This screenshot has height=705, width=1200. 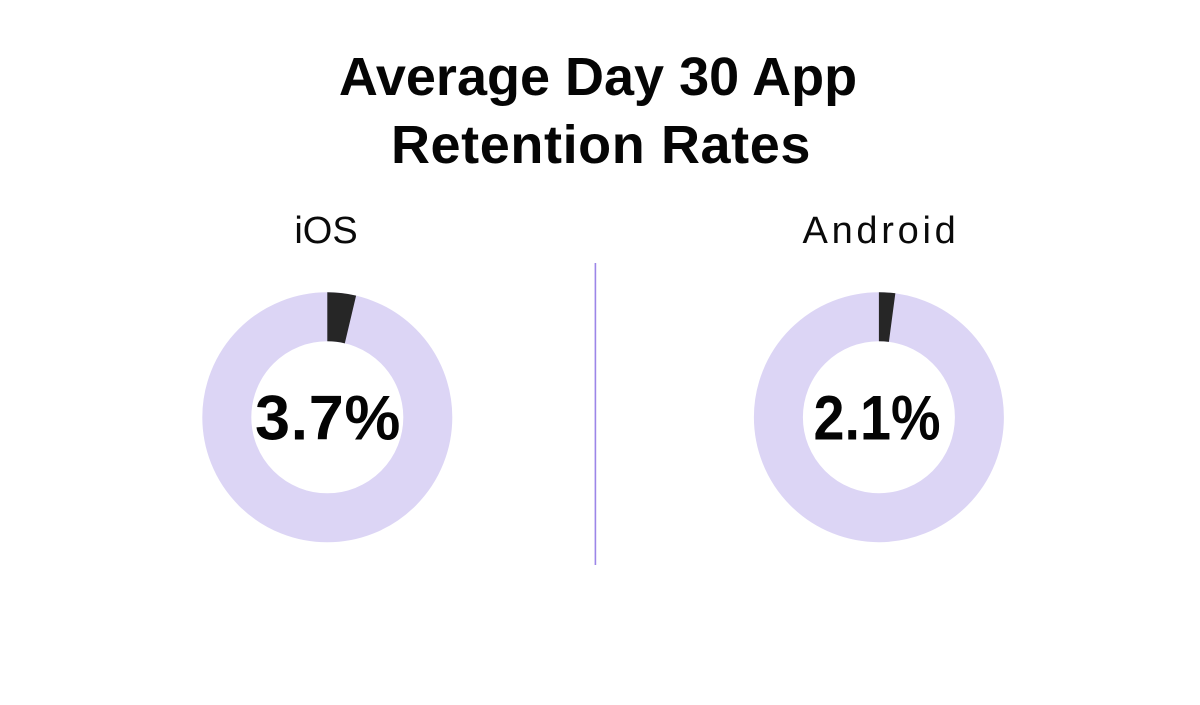 What do you see at coordinates (598, 77) in the screenshot?
I see `svg-text: Average Day 30 App` at bounding box center [598, 77].